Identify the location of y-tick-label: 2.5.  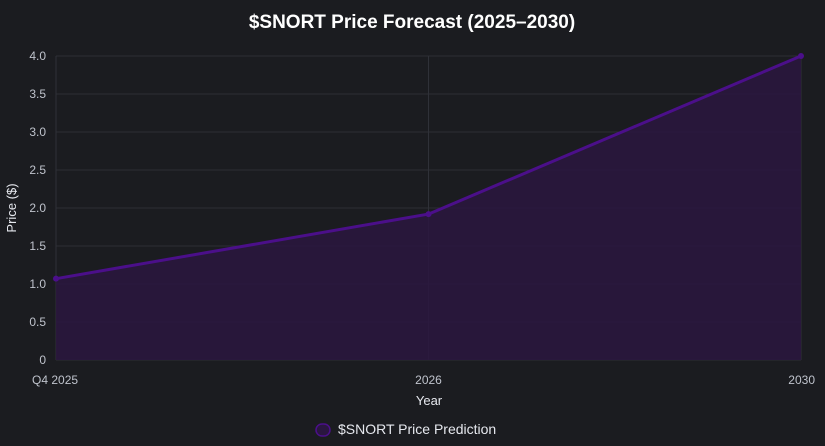
(37, 170).